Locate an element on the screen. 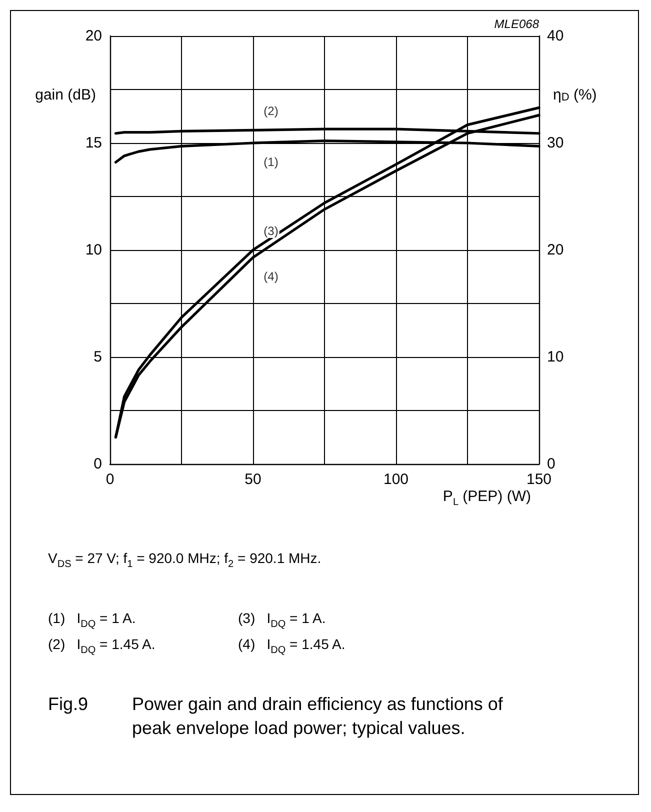 This screenshot has width=651, height=812. y-tick-label: 5 is located at coordinates (98, 357).